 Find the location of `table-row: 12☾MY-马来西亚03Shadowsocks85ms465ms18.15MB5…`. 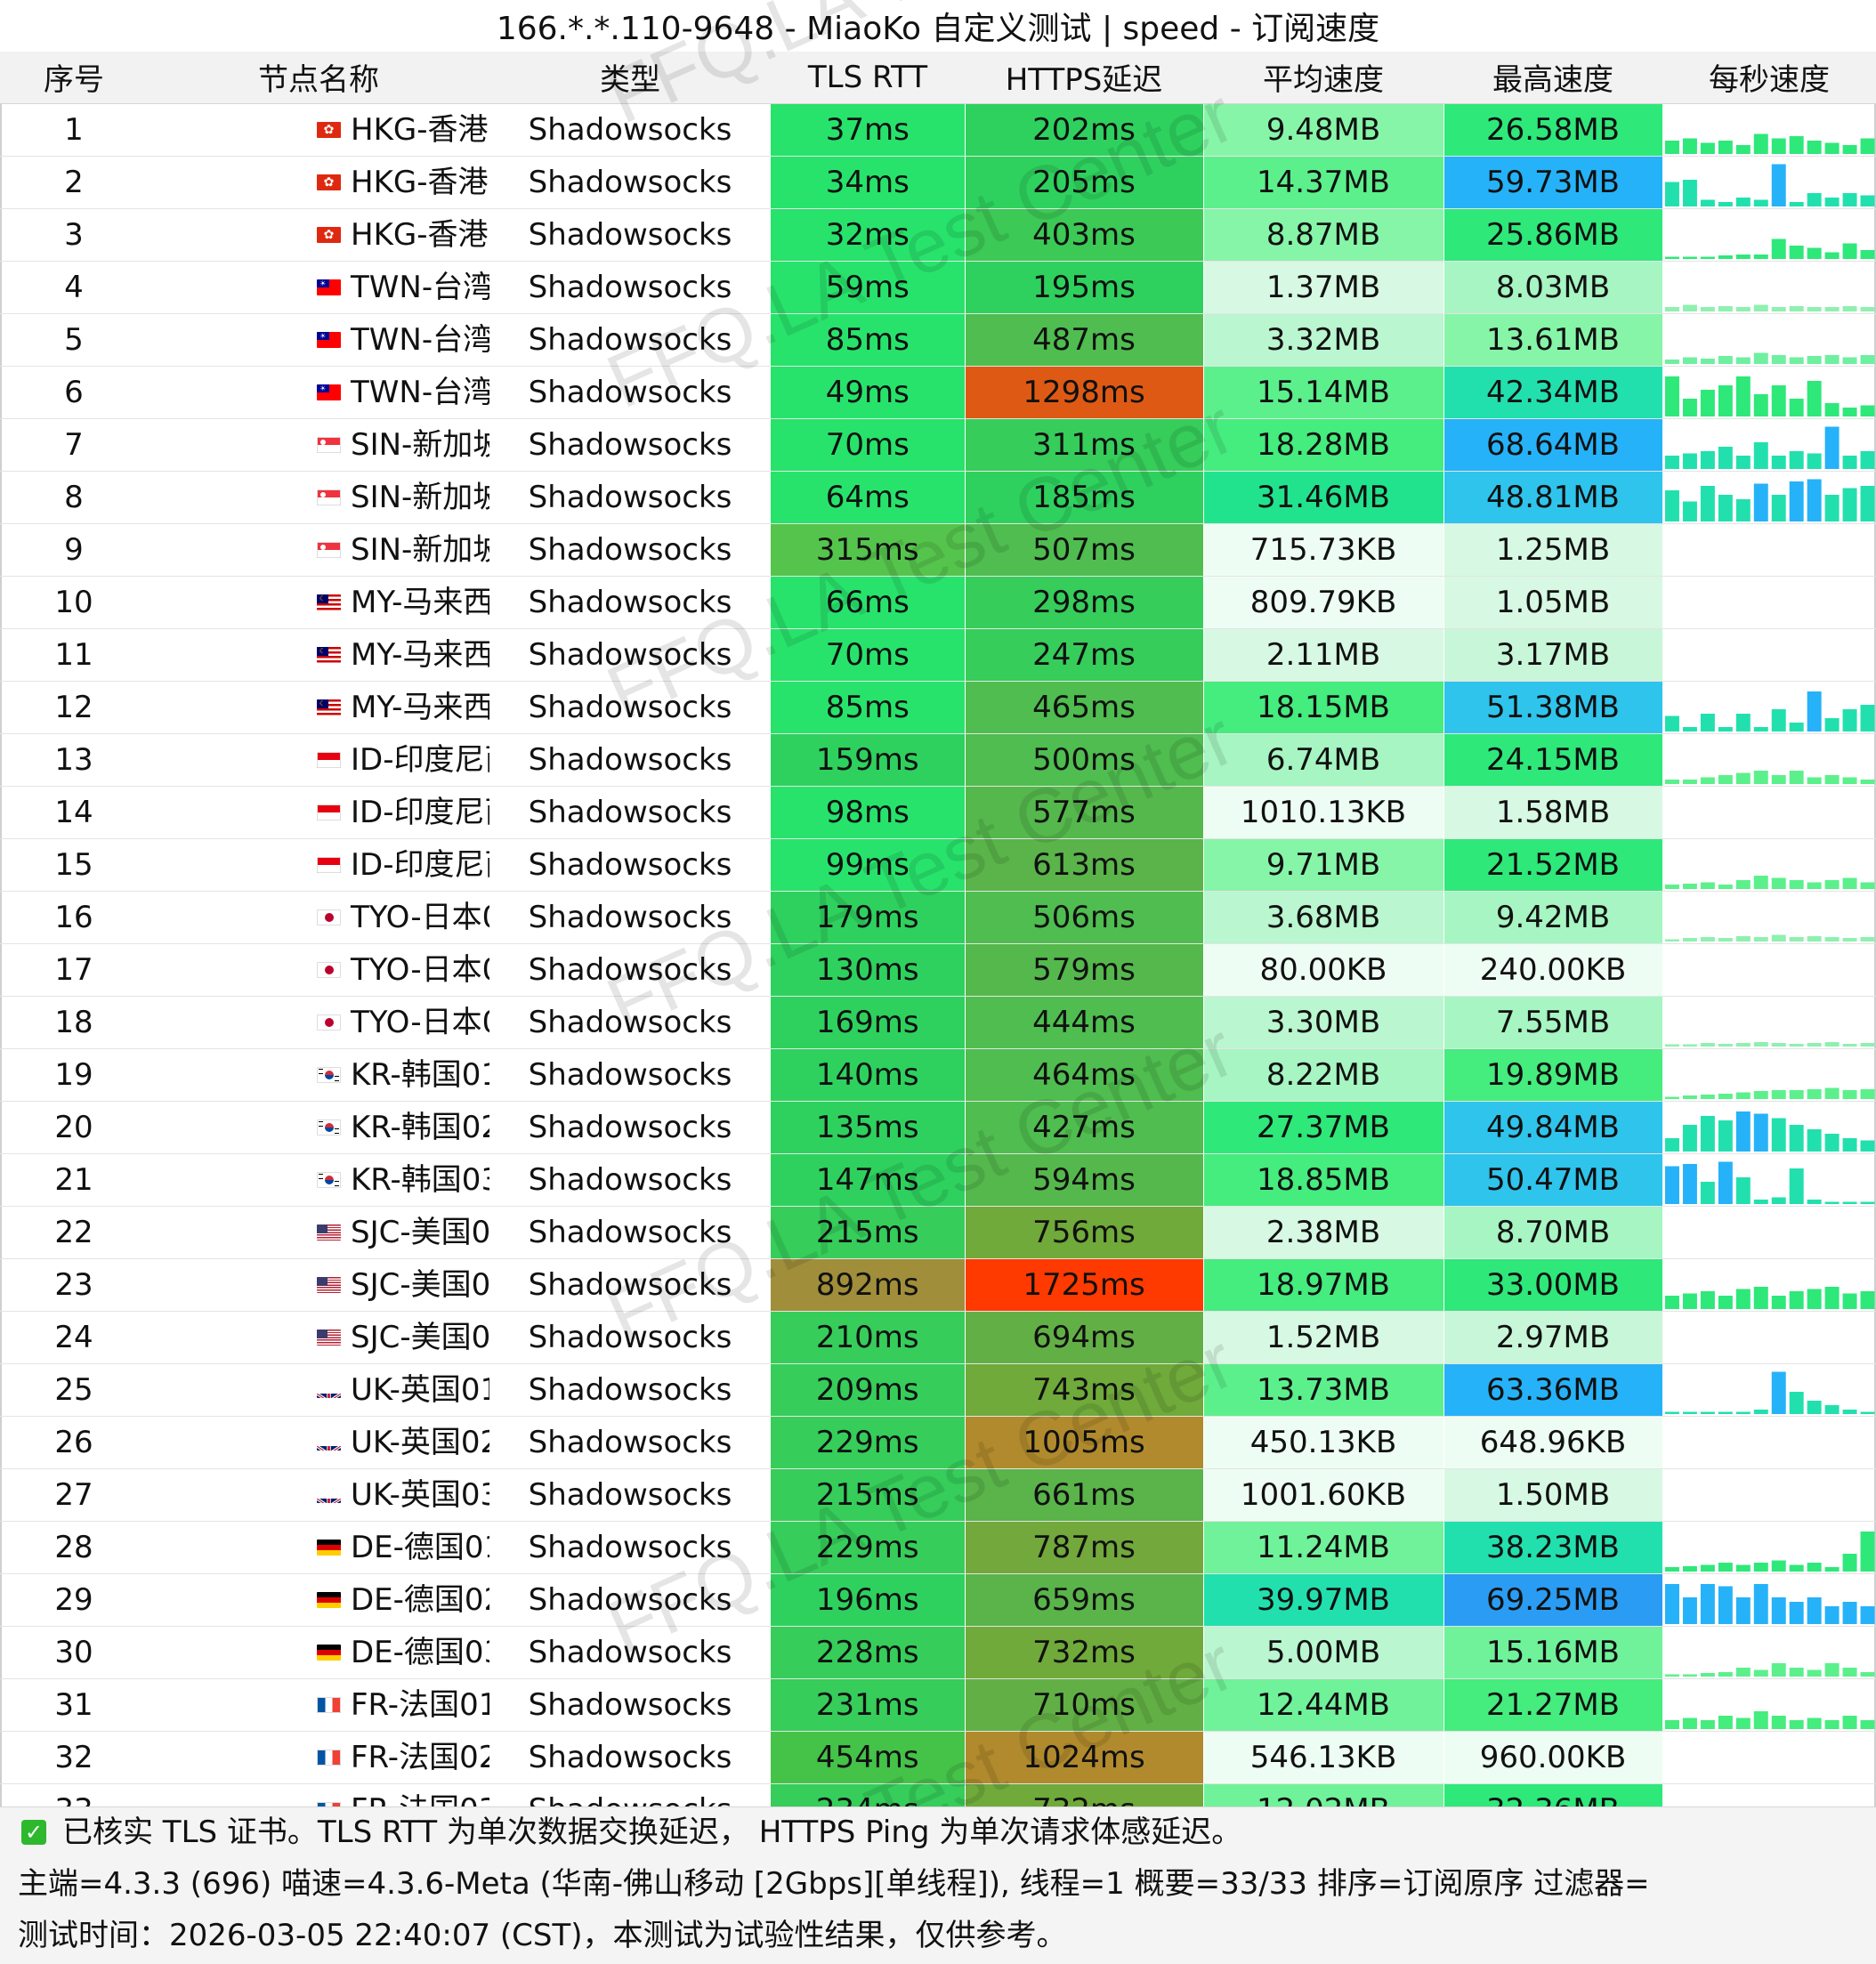

table-row: 12☾MY-马来西亚03Shadowsocks85ms465ms18.15MB5… is located at coordinates (938, 707).